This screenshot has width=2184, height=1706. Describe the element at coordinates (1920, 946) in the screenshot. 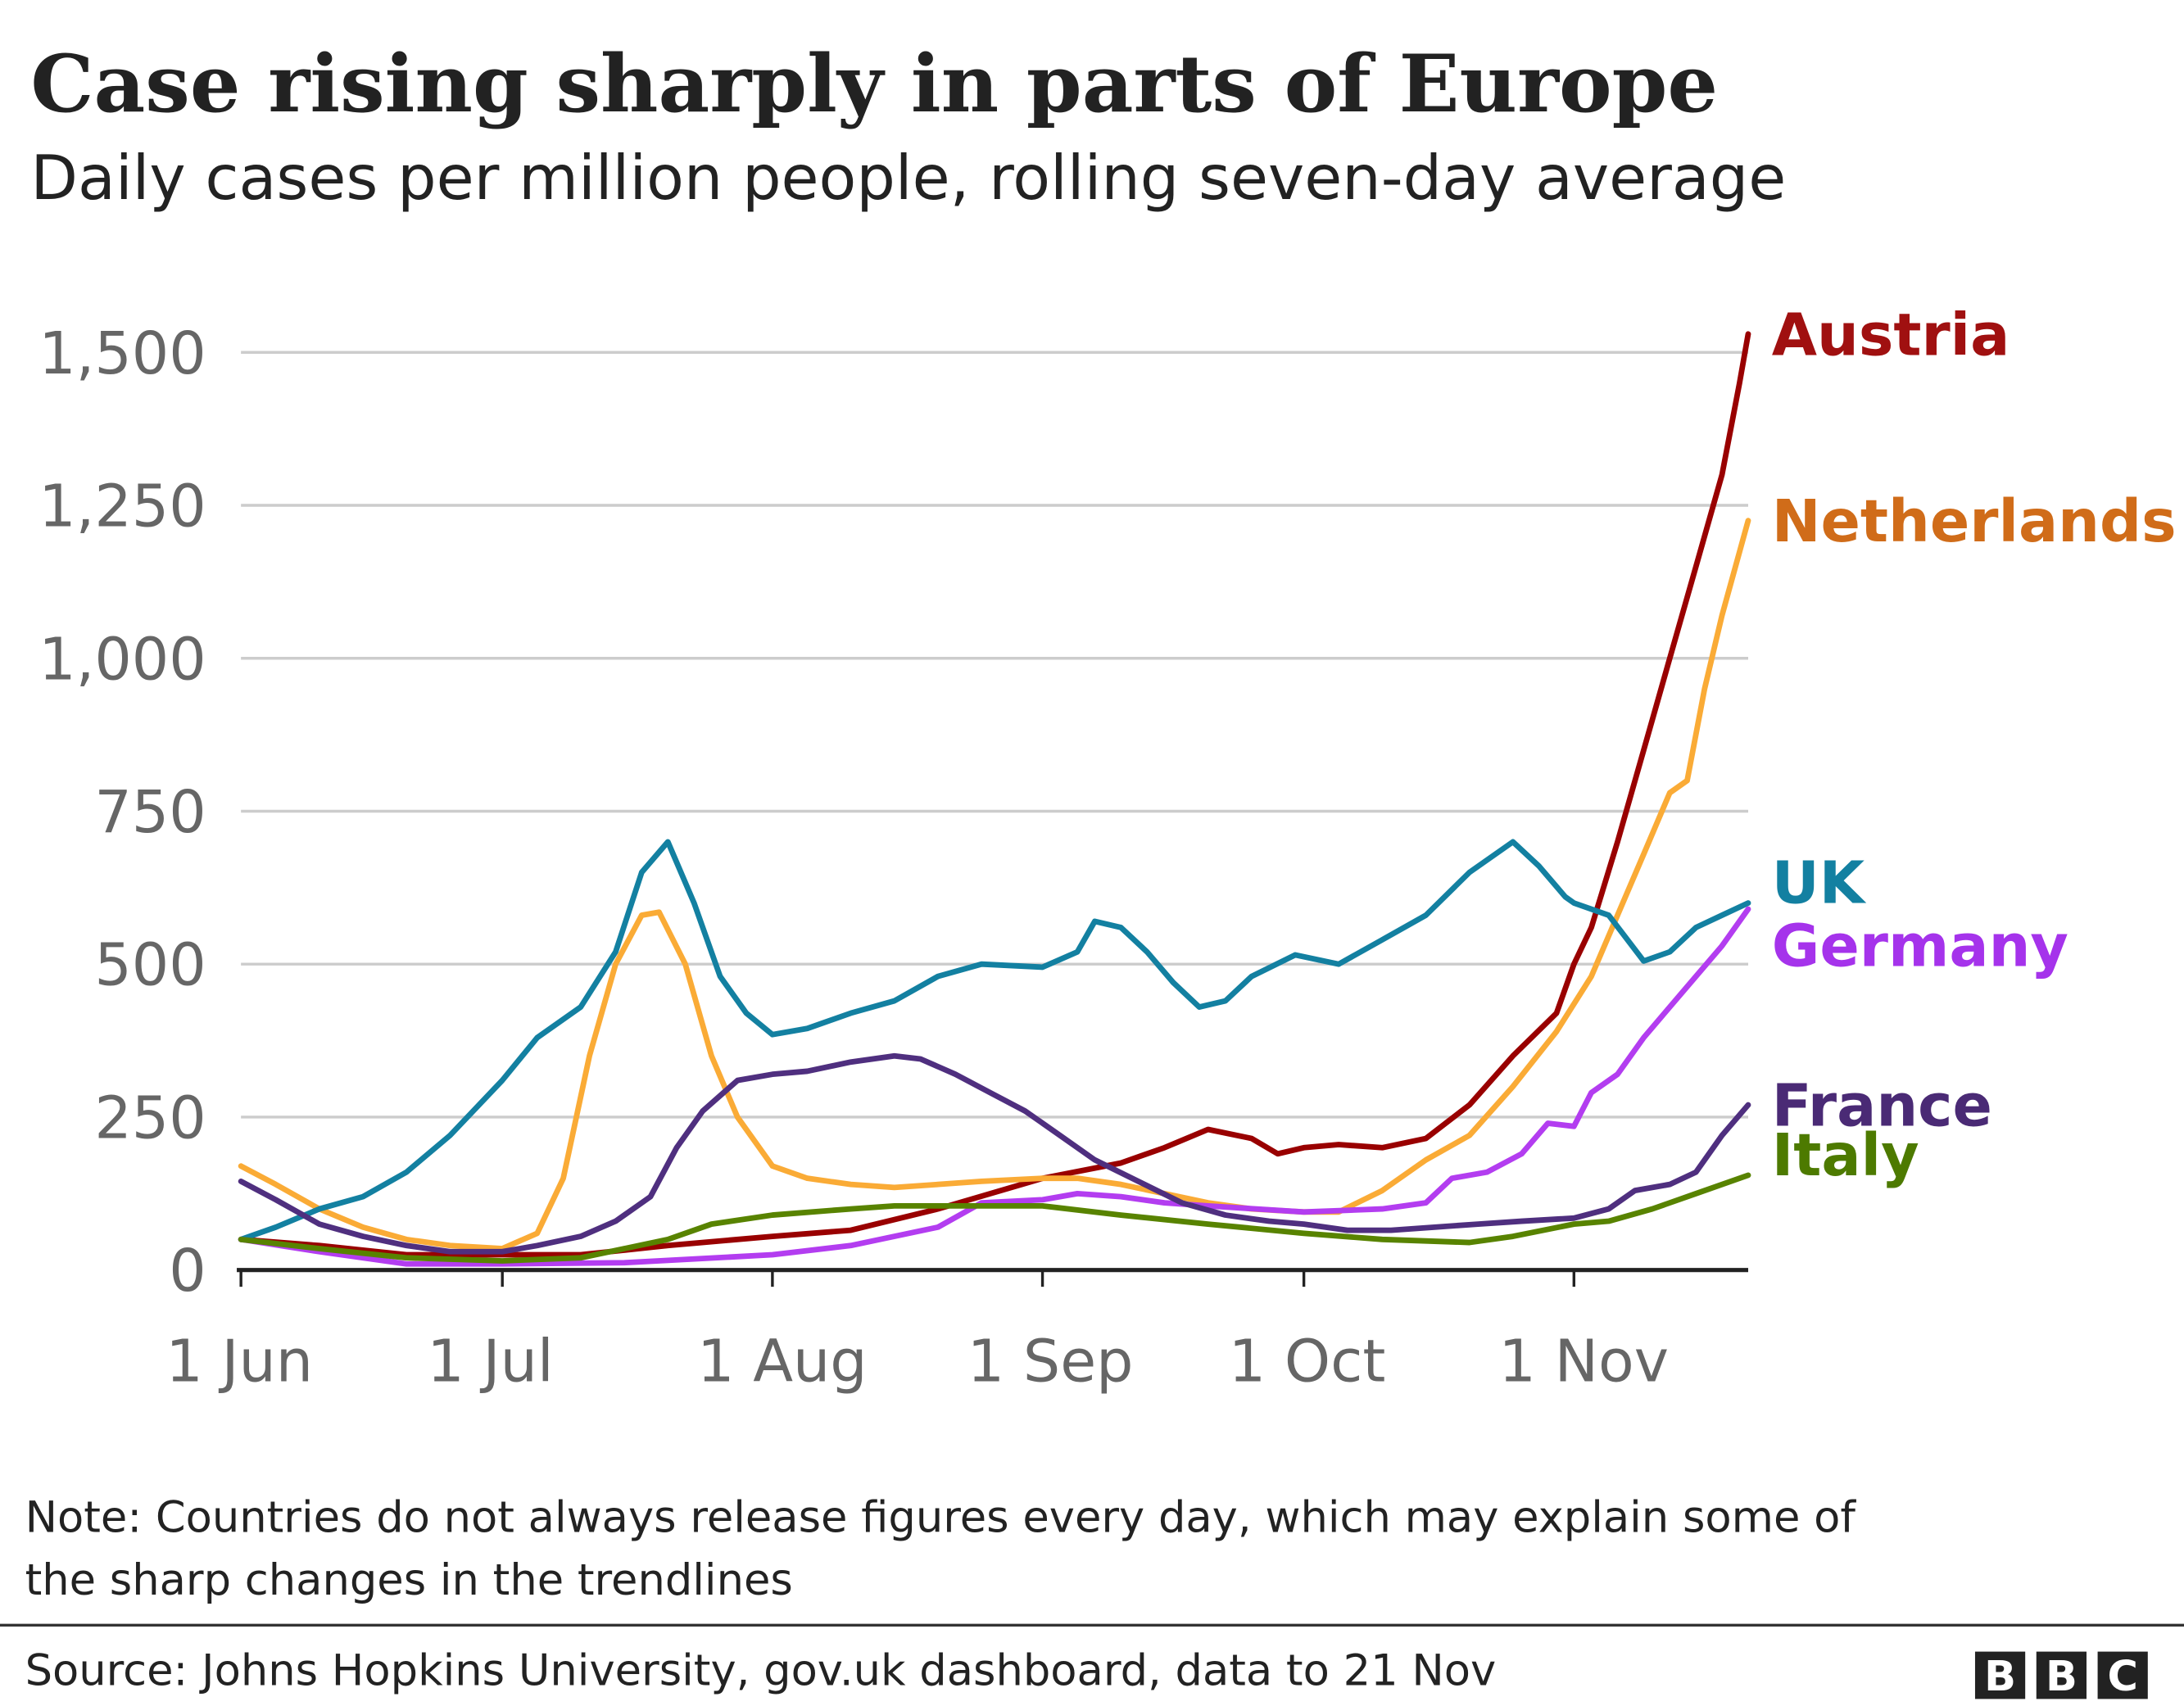

I see `series-label-germany: Germany` at that location.